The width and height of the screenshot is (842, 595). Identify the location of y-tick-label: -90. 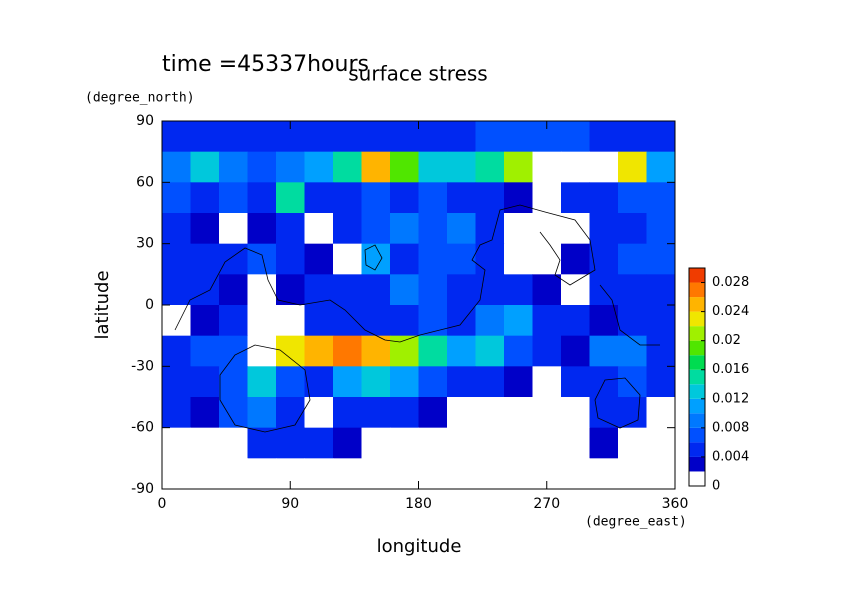
(142, 489).